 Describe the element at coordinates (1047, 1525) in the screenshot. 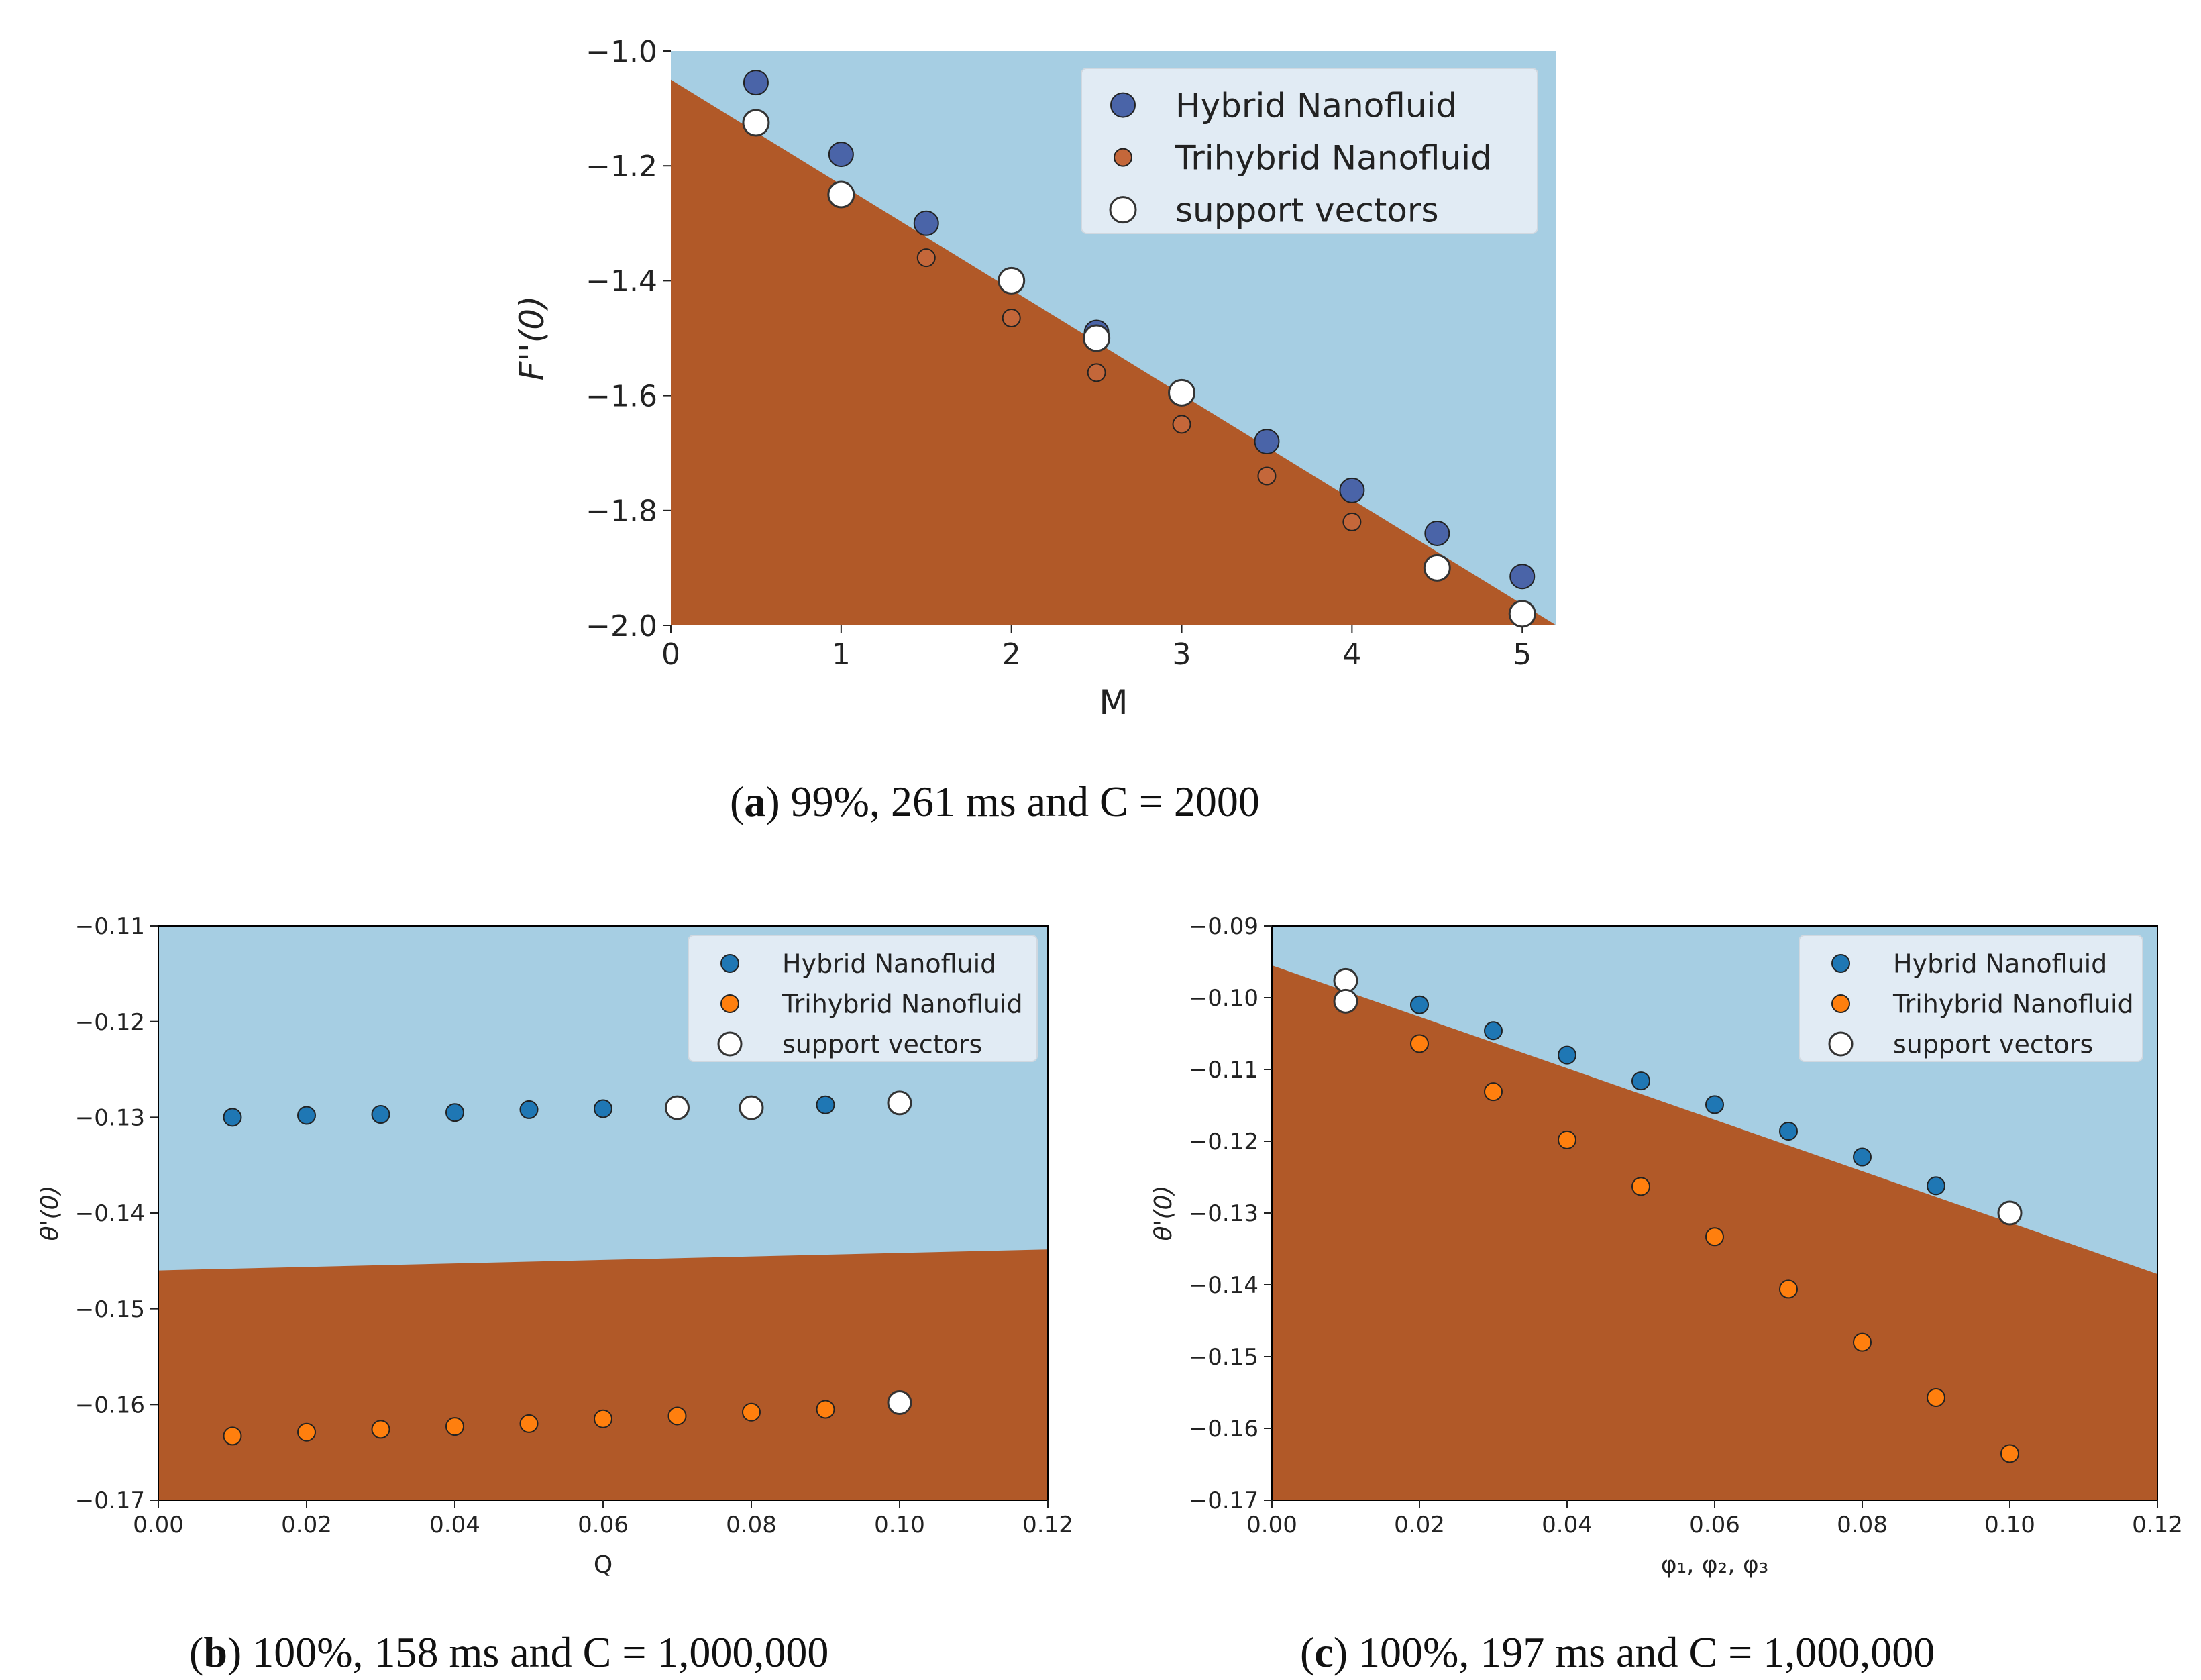

I see `x-tick-label: 0.12` at that location.